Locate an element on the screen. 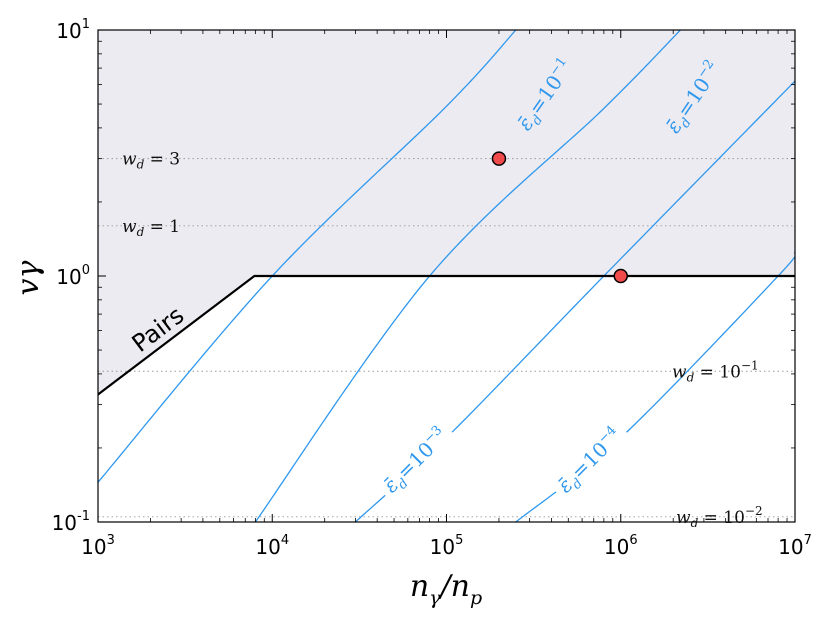 The image size is (830, 623). x-axis-title: nγ/np is located at coordinates (446, 589).